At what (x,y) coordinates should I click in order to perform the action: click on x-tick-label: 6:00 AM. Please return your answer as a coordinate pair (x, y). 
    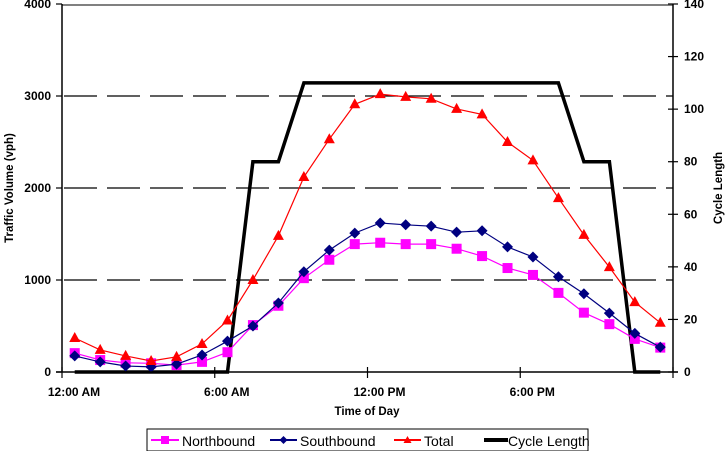
    Looking at the image, I should click on (227, 392).